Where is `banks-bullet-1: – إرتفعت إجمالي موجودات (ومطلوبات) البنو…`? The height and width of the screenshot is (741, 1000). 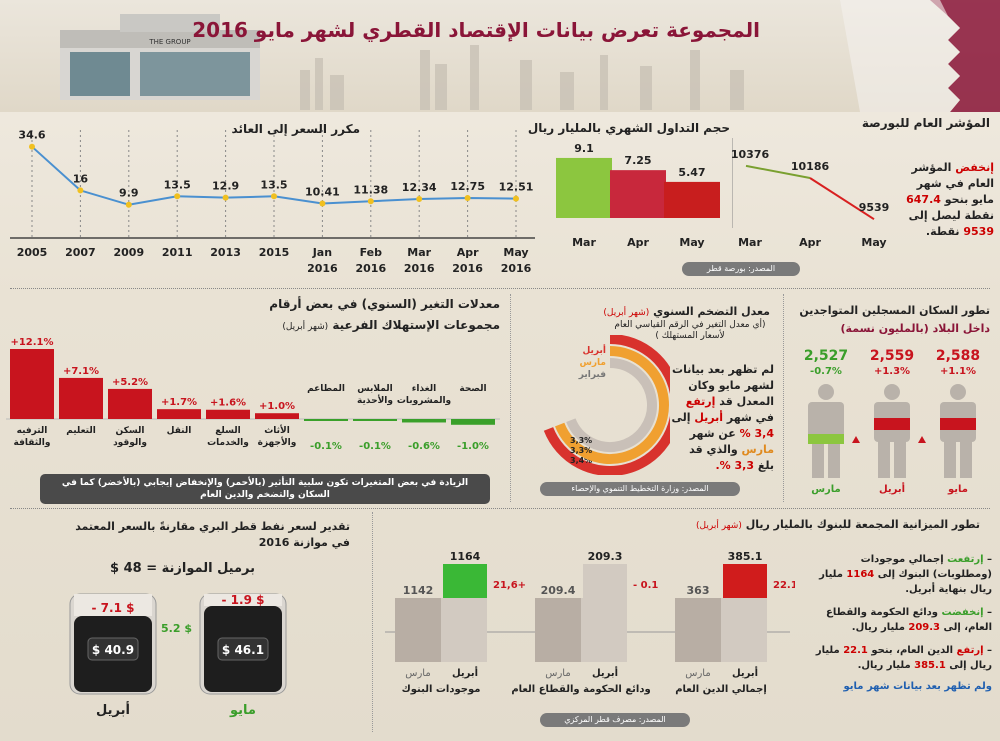
banks-bullet-1: – إرتفعت إجمالي موجودات (ومطلوبات) البنو… is located at coordinates (905, 574).